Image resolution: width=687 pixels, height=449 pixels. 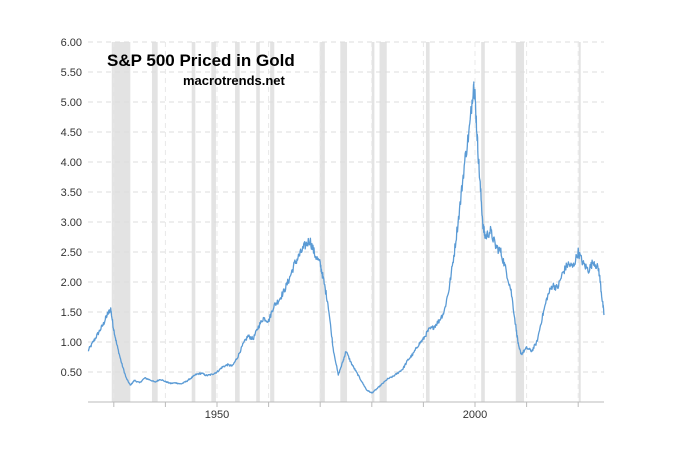 I want to click on y-tick-label: 4.50, so click(x=71, y=133).